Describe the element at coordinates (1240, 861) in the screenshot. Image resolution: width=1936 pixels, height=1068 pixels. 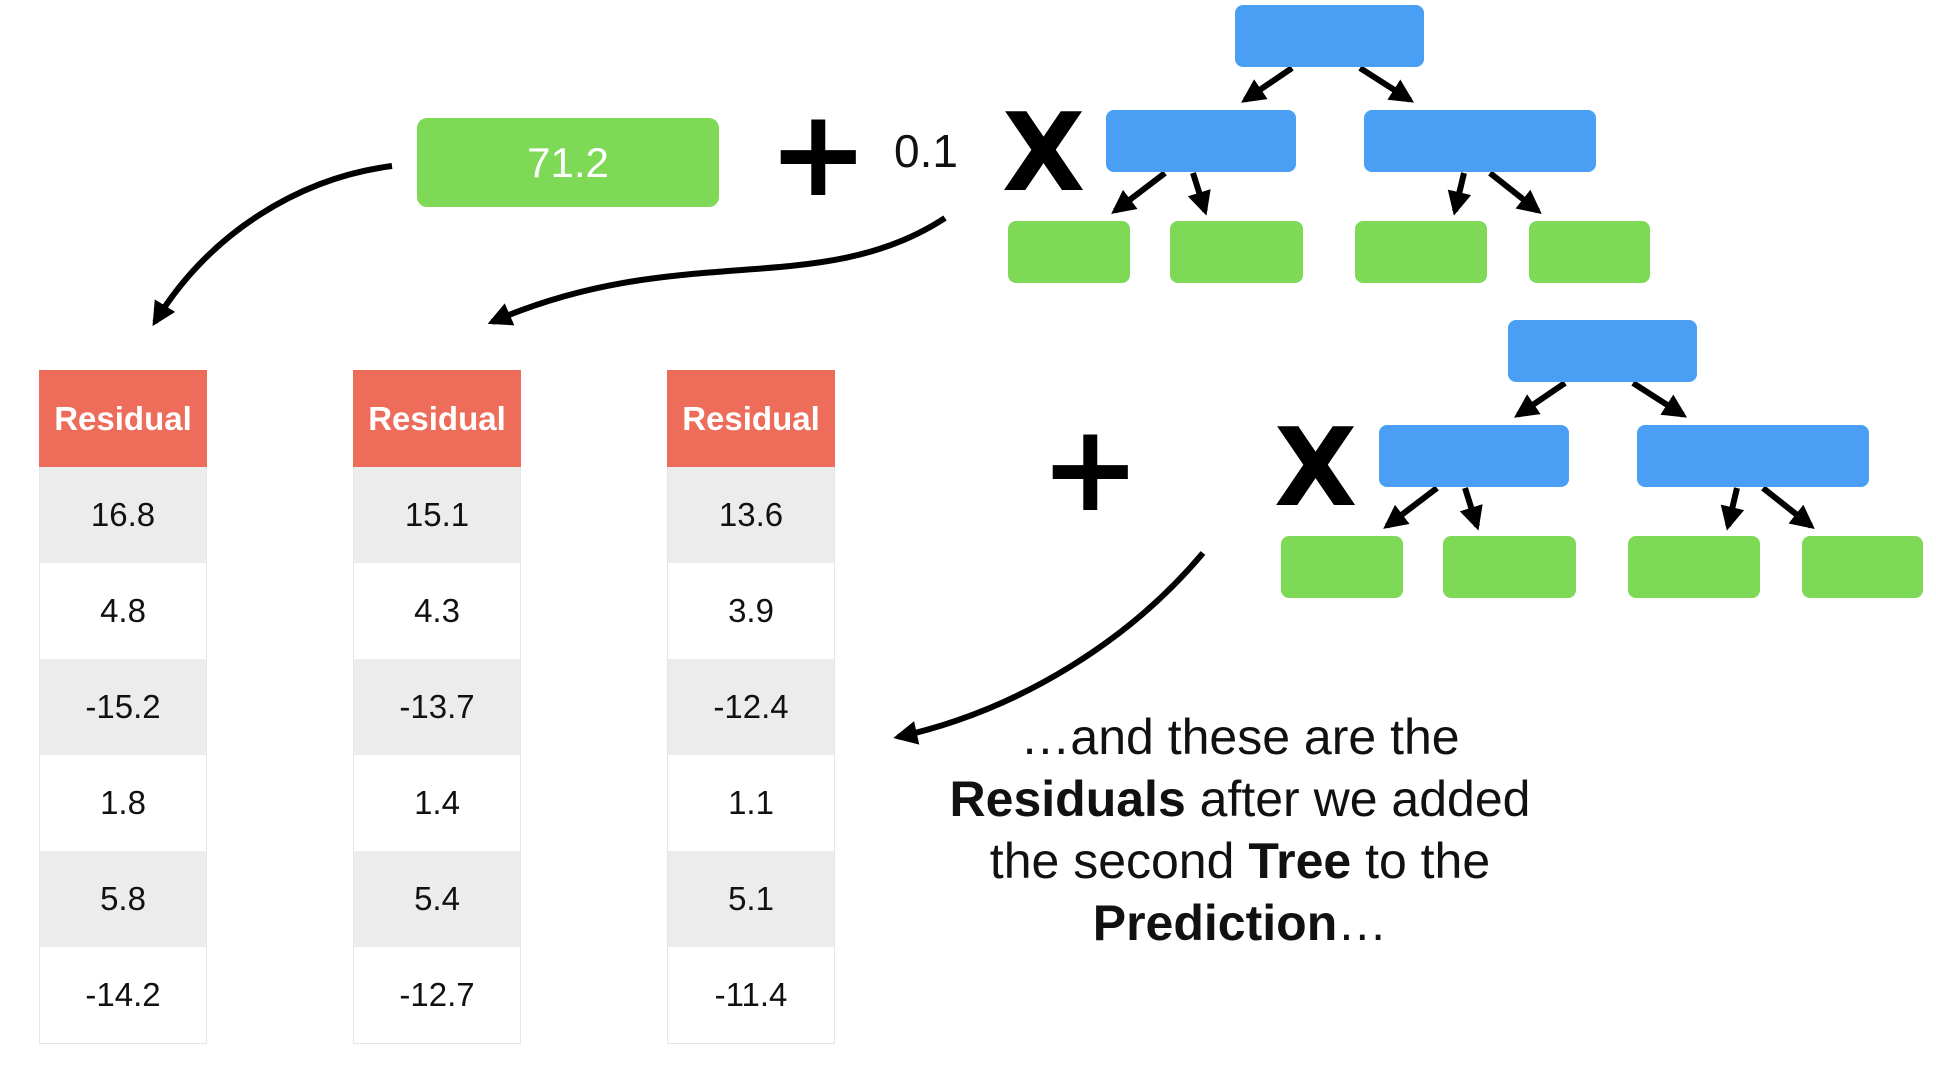
I see `caption-line-3: the second Tree to the` at that location.